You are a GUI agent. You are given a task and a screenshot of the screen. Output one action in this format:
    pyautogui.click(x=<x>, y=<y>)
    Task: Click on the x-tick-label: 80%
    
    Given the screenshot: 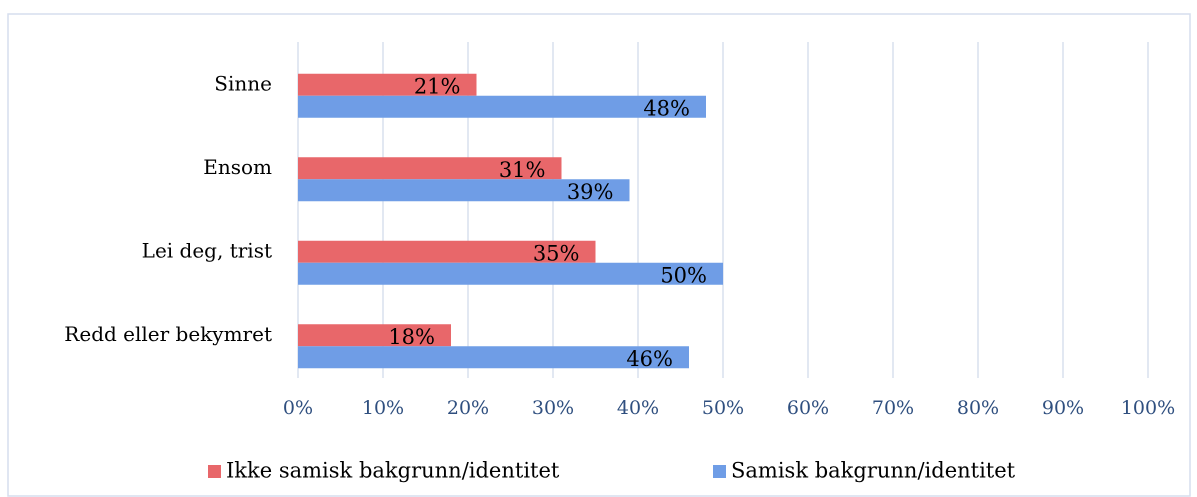 What is the action you would take?
    pyautogui.click(x=978, y=408)
    